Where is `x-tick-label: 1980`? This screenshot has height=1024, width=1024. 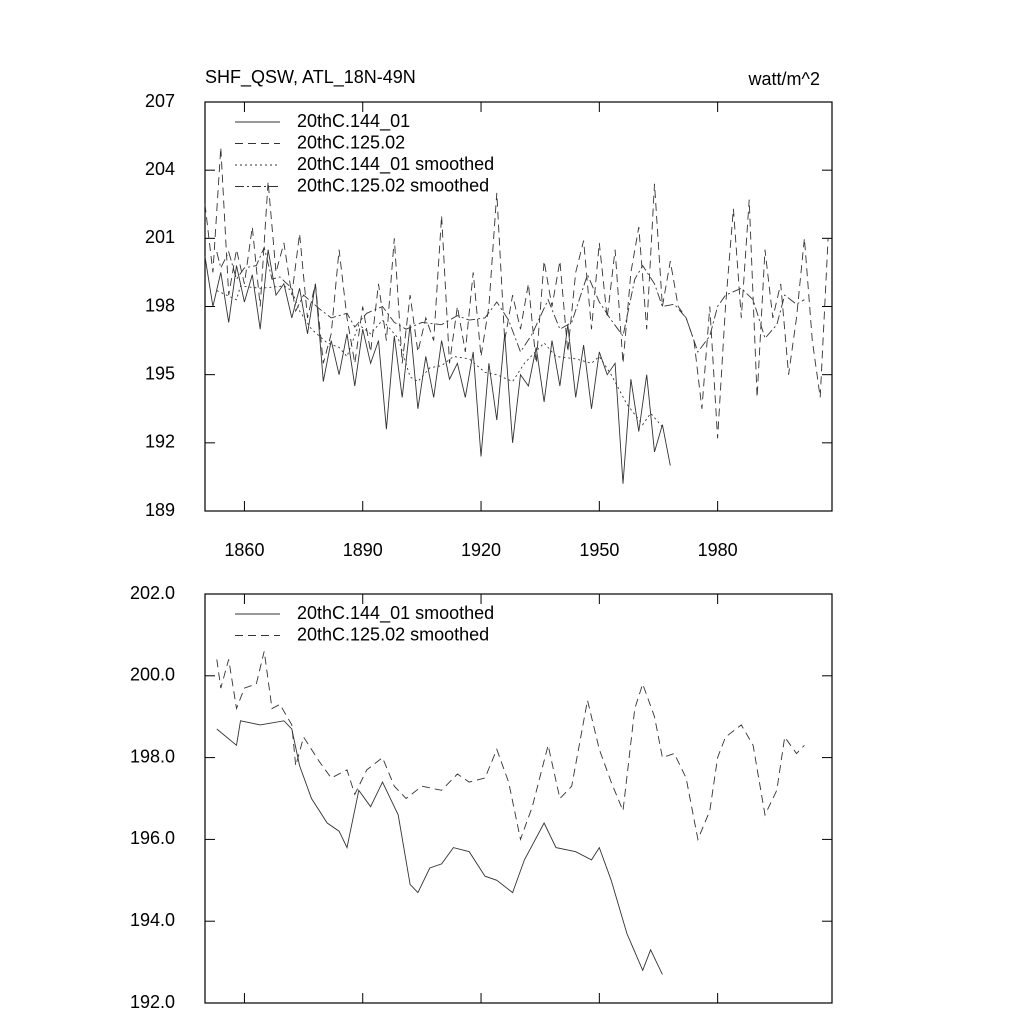 x-tick-label: 1980 is located at coordinates (718, 550).